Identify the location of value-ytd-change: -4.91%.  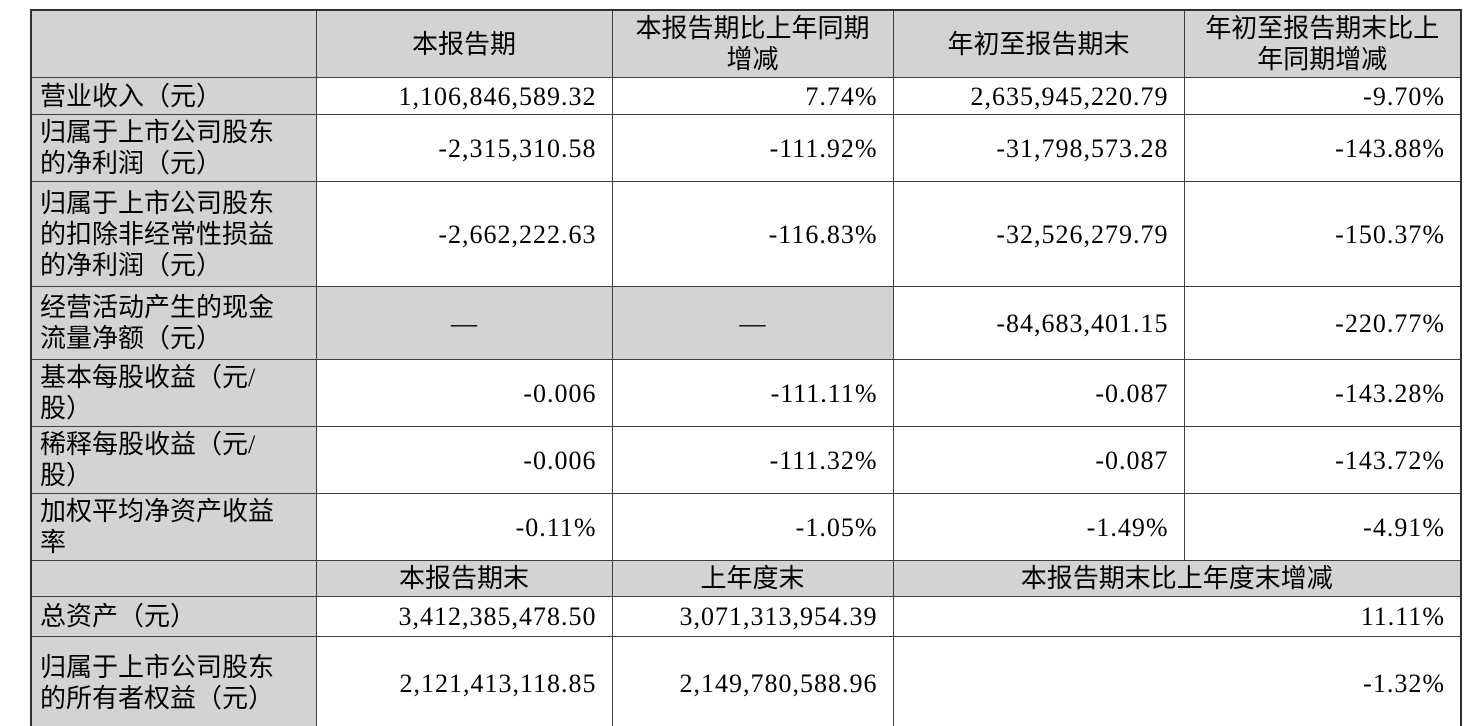
(1322, 527).